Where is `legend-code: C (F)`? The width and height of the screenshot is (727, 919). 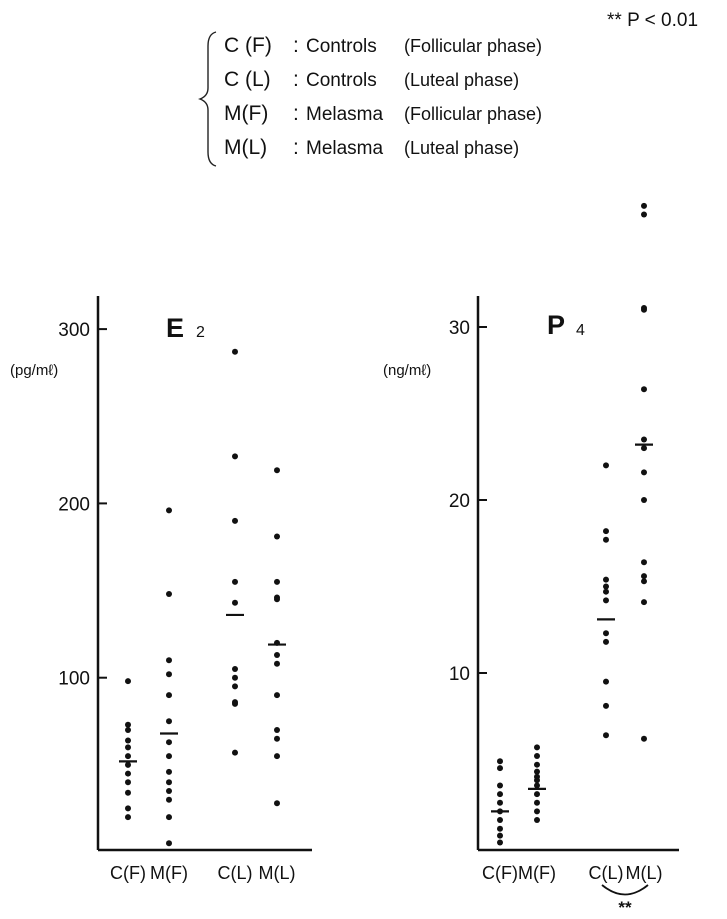 legend-code: C (F) is located at coordinates (248, 45).